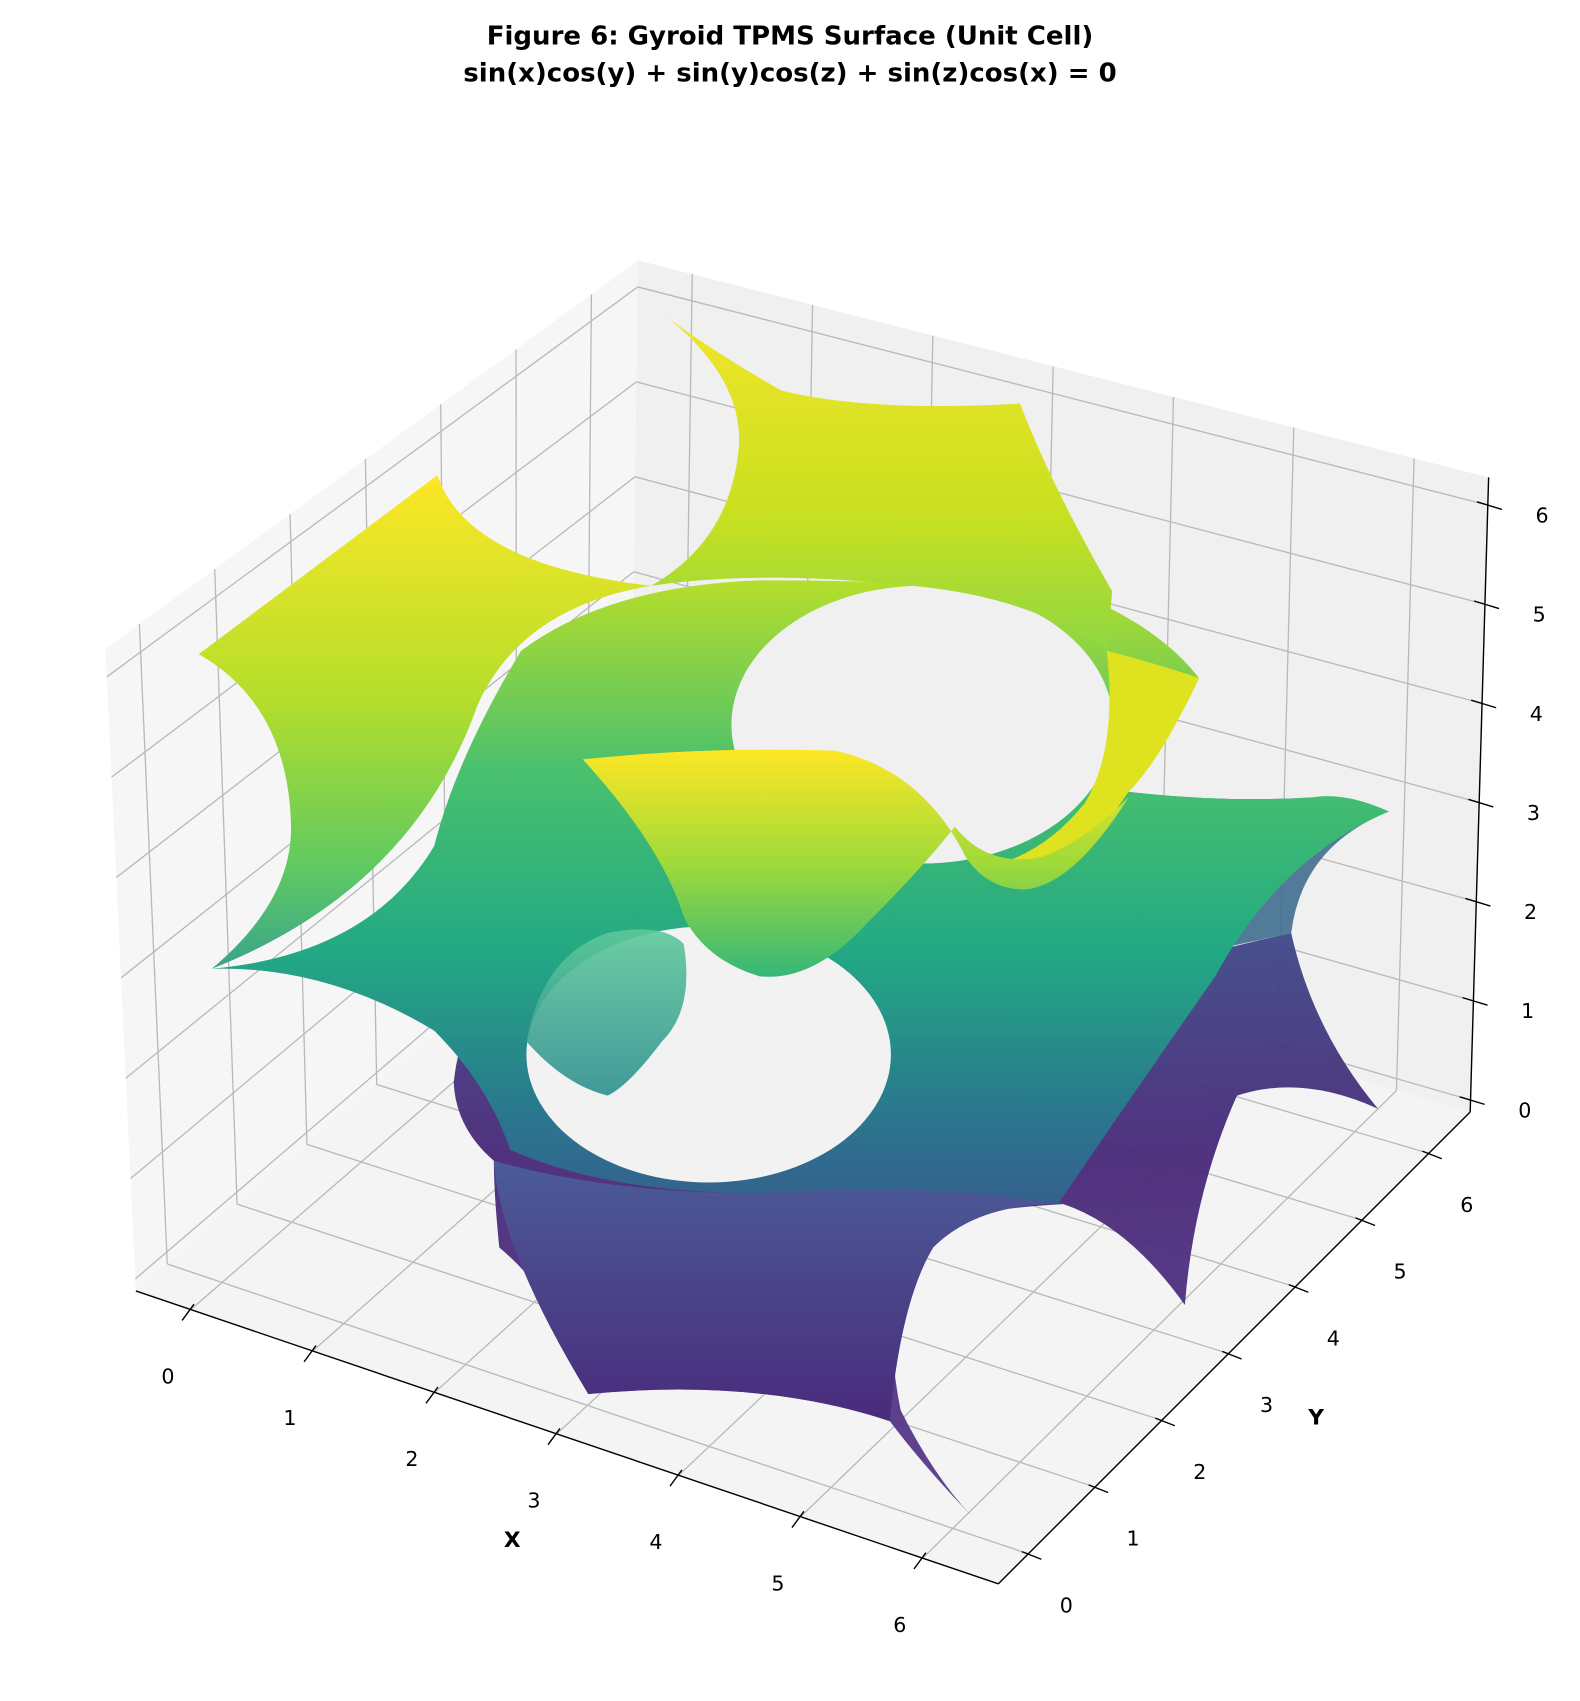  I want to click on y-tick-label: 5, so click(1399, 1272).